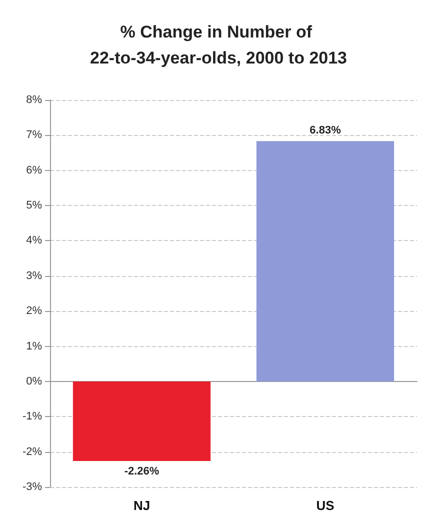 The width and height of the screenshot is (437, 517). What do you see at coordinates (141, 505) in the screenshot?
I see `x-tick-label: NJ` at bounding box center [141, 505].